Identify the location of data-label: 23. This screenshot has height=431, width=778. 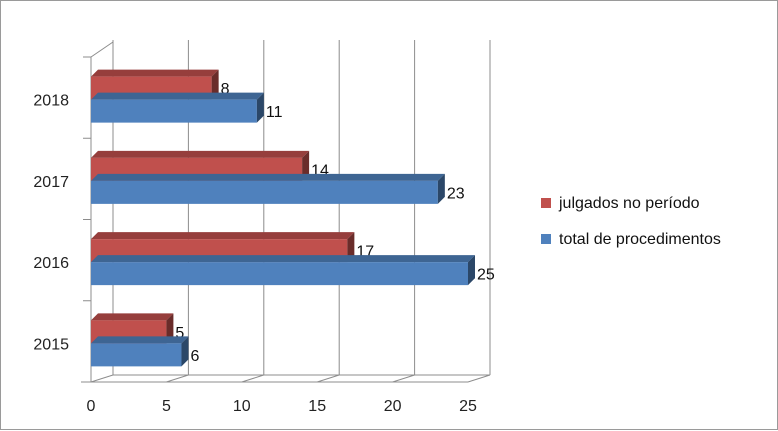
(456, 193).